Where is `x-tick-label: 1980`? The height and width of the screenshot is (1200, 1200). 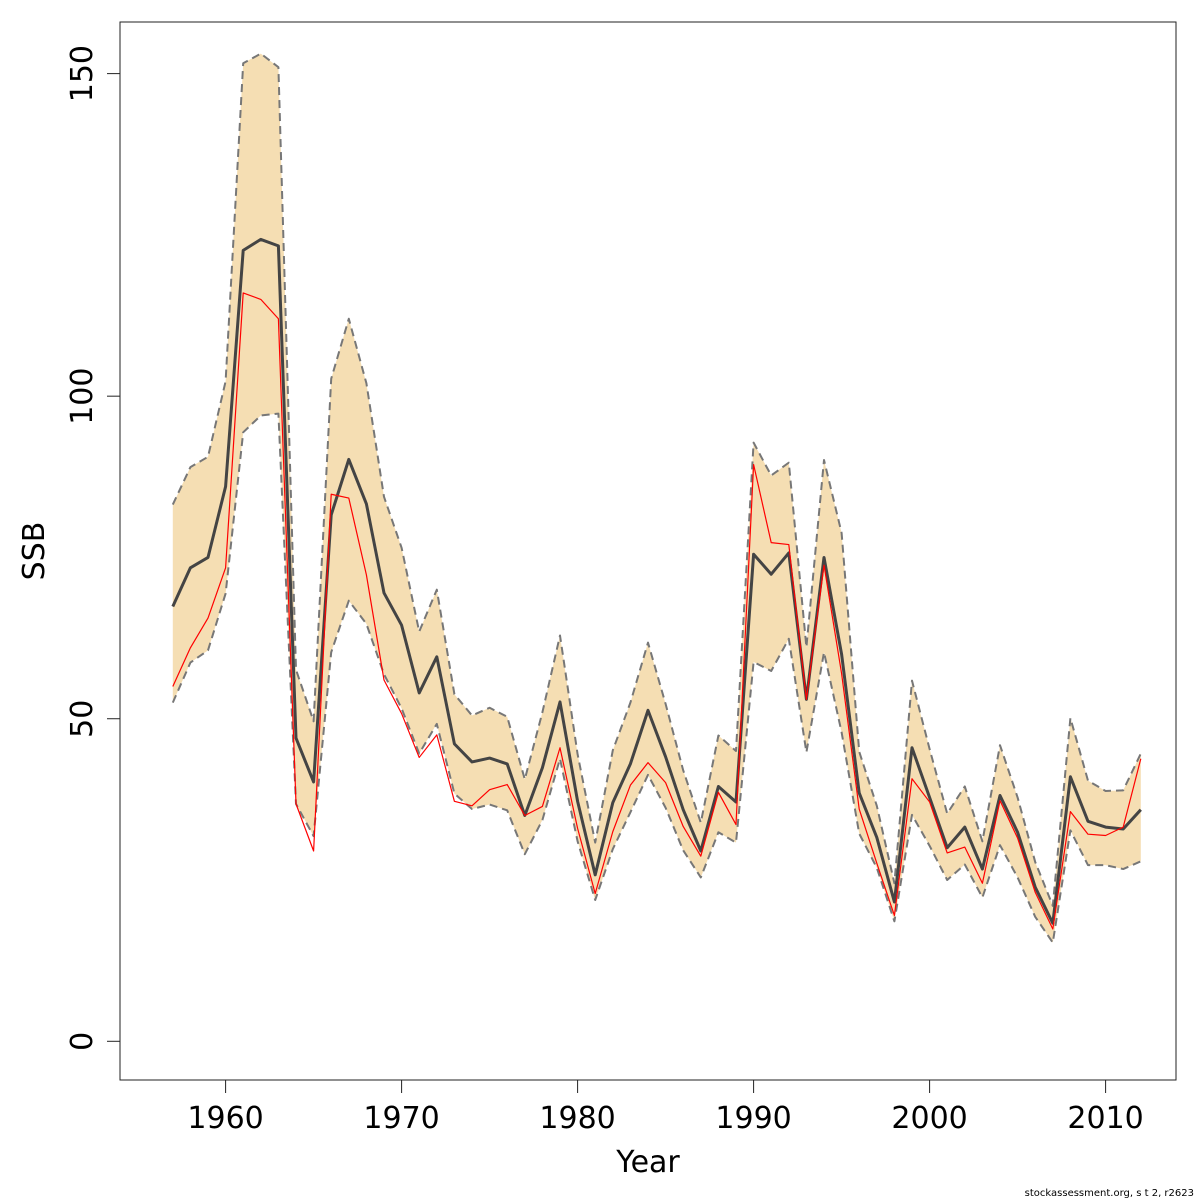
x-tick-label: 1980 is located at coordinates (577, 1118).